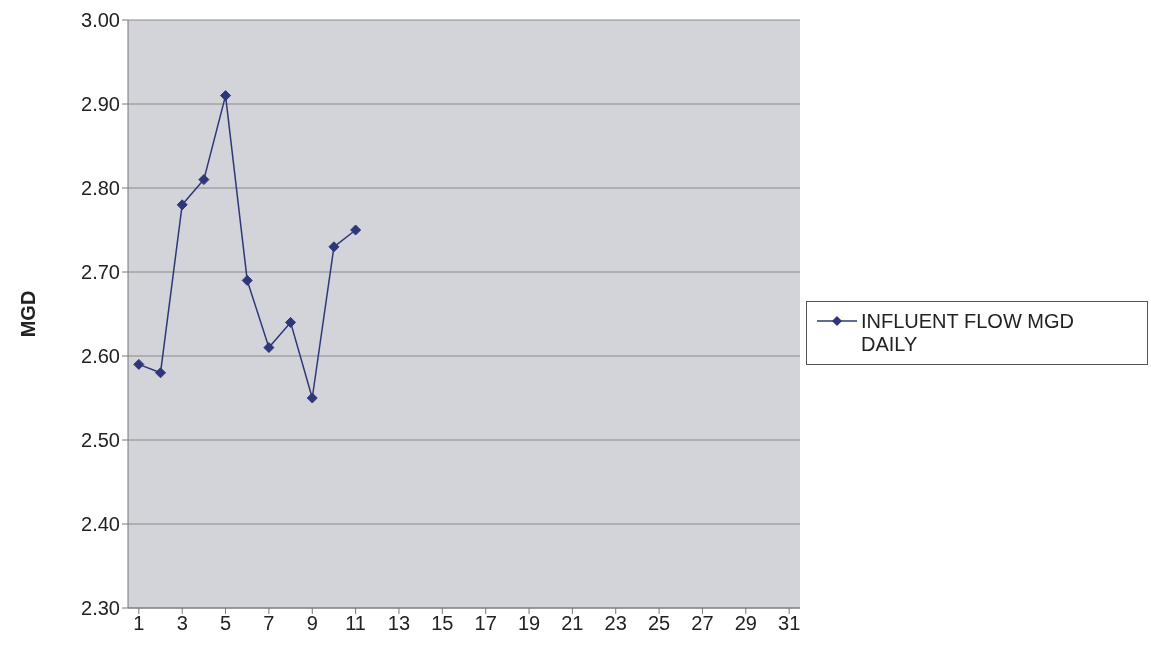  What do you see at coordinates (28, 314) in the screenshot?
I see `y-axis-title: MGD` at bounding box center [28, 314].